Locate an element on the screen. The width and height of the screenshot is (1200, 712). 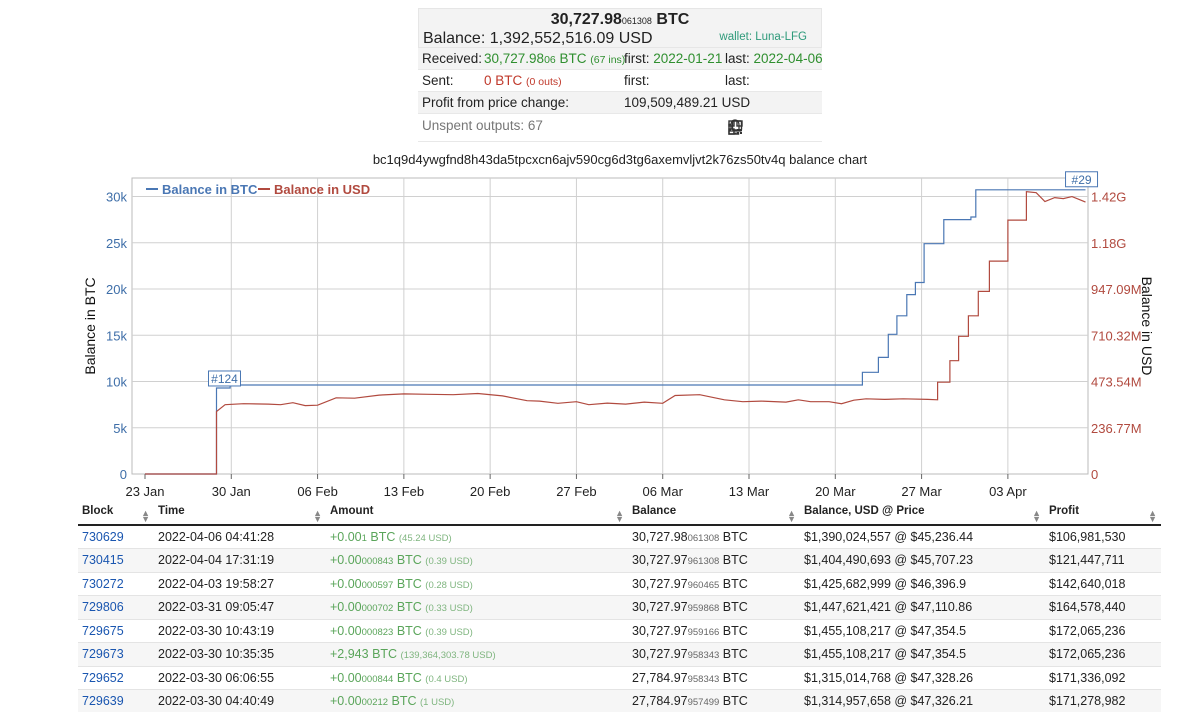
tx-time: 2022-04-03 19:58:27 is located at coordinates (240, 584).